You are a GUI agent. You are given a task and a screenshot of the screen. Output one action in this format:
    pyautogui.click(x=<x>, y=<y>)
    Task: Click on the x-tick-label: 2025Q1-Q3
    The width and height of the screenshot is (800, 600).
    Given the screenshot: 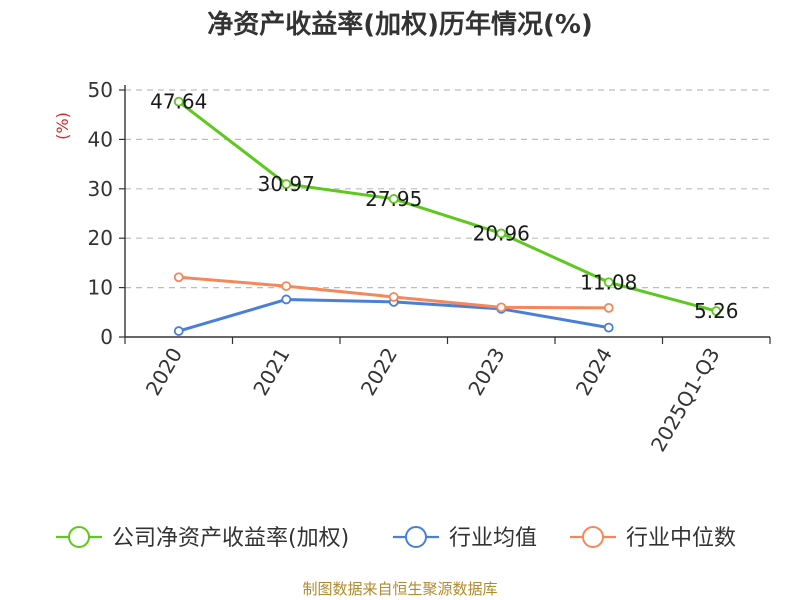 What is the action you would take?
    pyautogui.click(x=685, y=400)
    